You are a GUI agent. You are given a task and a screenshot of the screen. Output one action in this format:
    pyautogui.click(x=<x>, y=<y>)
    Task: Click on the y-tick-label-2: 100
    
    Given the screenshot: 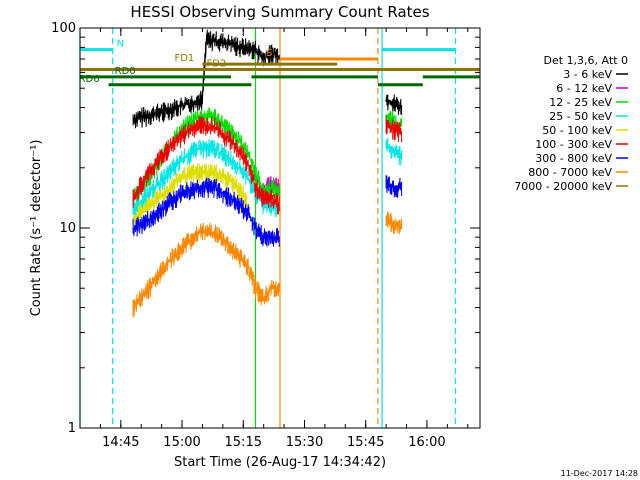 What is the action you would take?
    pyautogui.click(x=63, y=28)
    